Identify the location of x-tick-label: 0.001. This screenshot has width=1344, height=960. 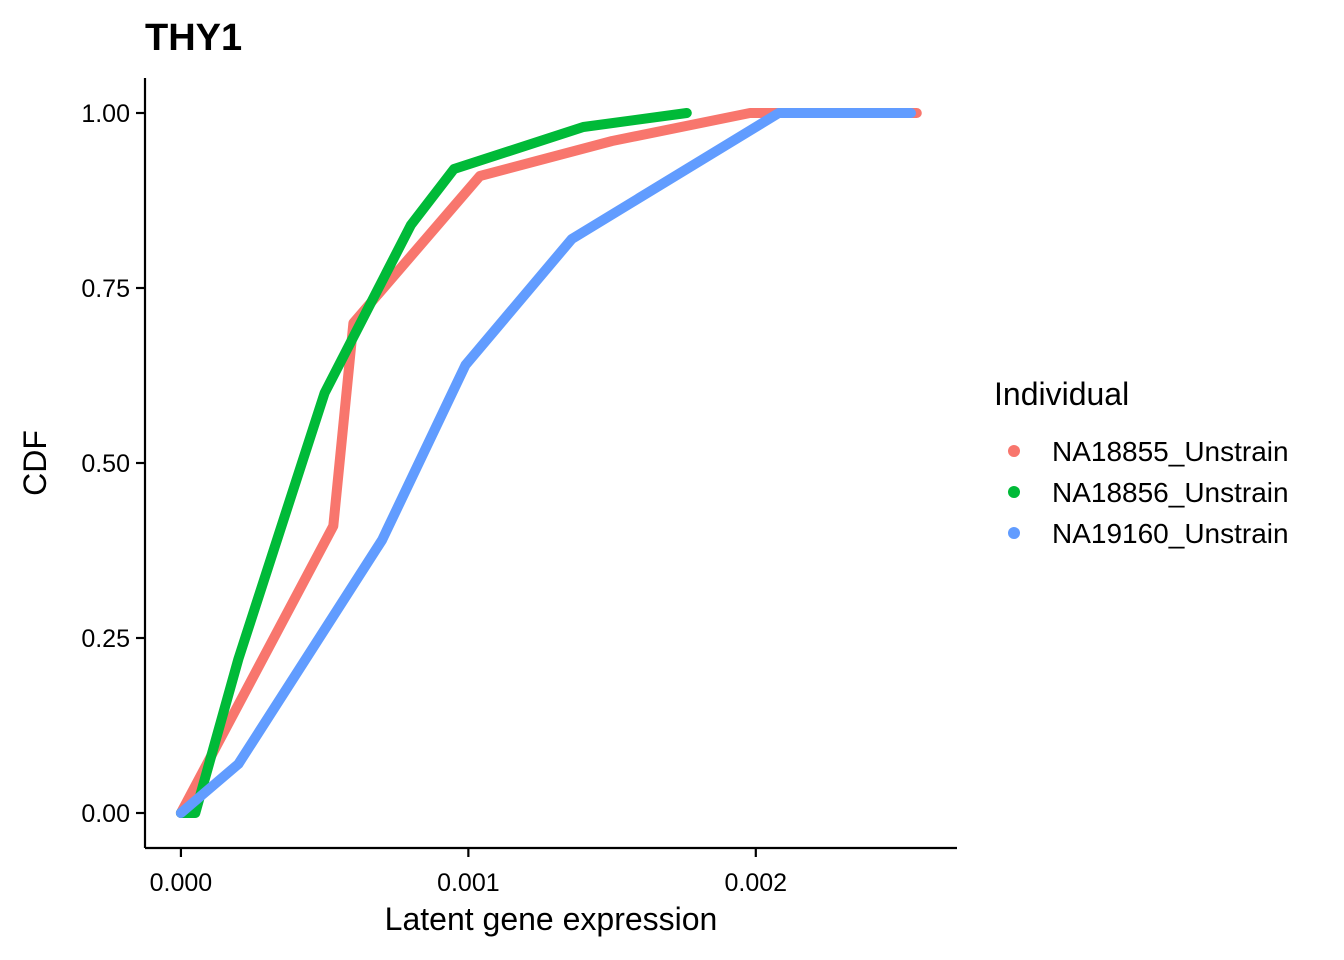
(468, 883).